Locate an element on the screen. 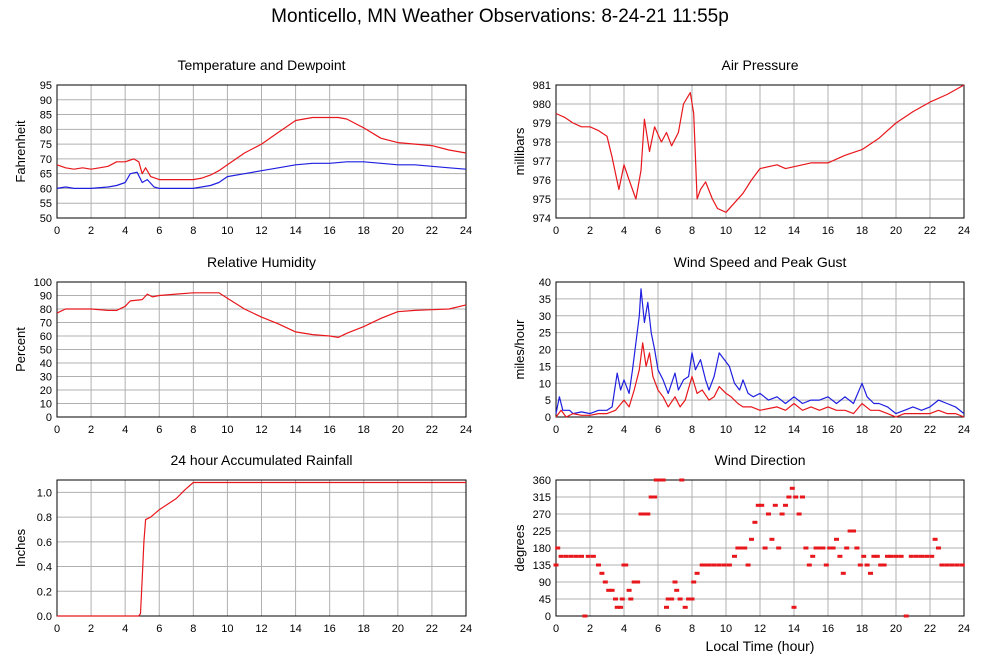 The image size is (1000, 660). y-tick-label: 974 is located at coordinates (542, 219).